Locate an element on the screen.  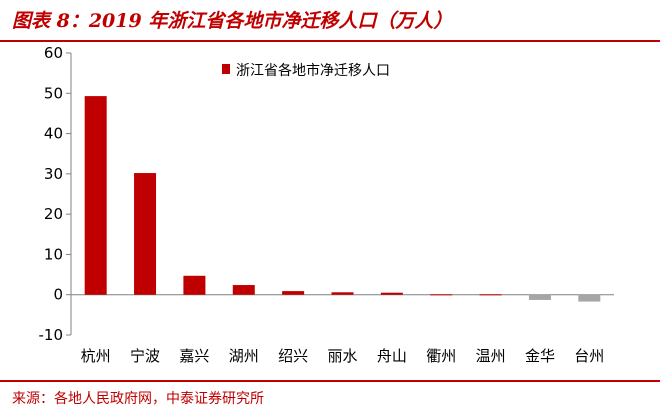
x-tick-label: 台州 is located at coordinates (589, 356).